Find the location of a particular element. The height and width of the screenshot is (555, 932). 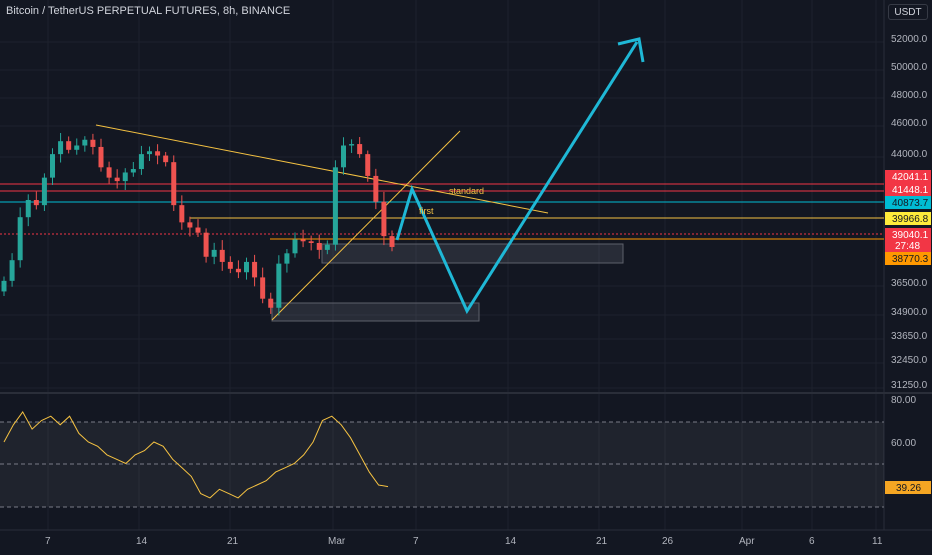

price-tick: 34900.0 is located at coordinates (909, 312).